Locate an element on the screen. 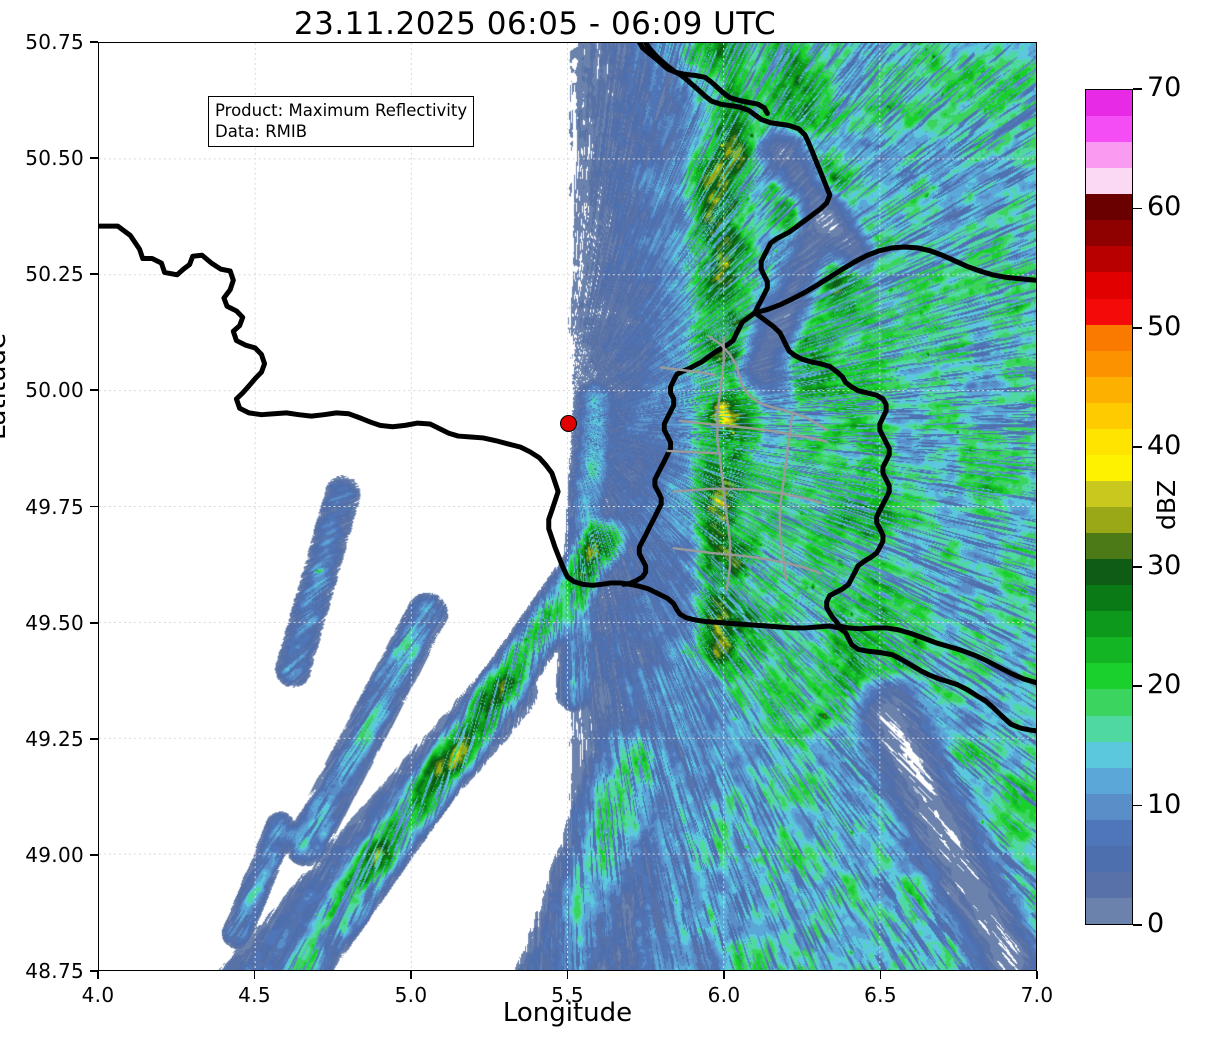 This screenshot has height=1040, width=1219. x-axis-tick-label: 4.0 is located at coordinates (98, 995).